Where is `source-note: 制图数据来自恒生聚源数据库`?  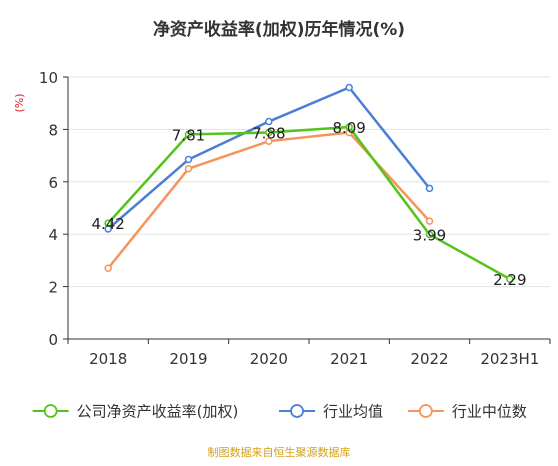
source-note: 制图数据来自恒生聚源数据库 is located at coordinates (279, 452).